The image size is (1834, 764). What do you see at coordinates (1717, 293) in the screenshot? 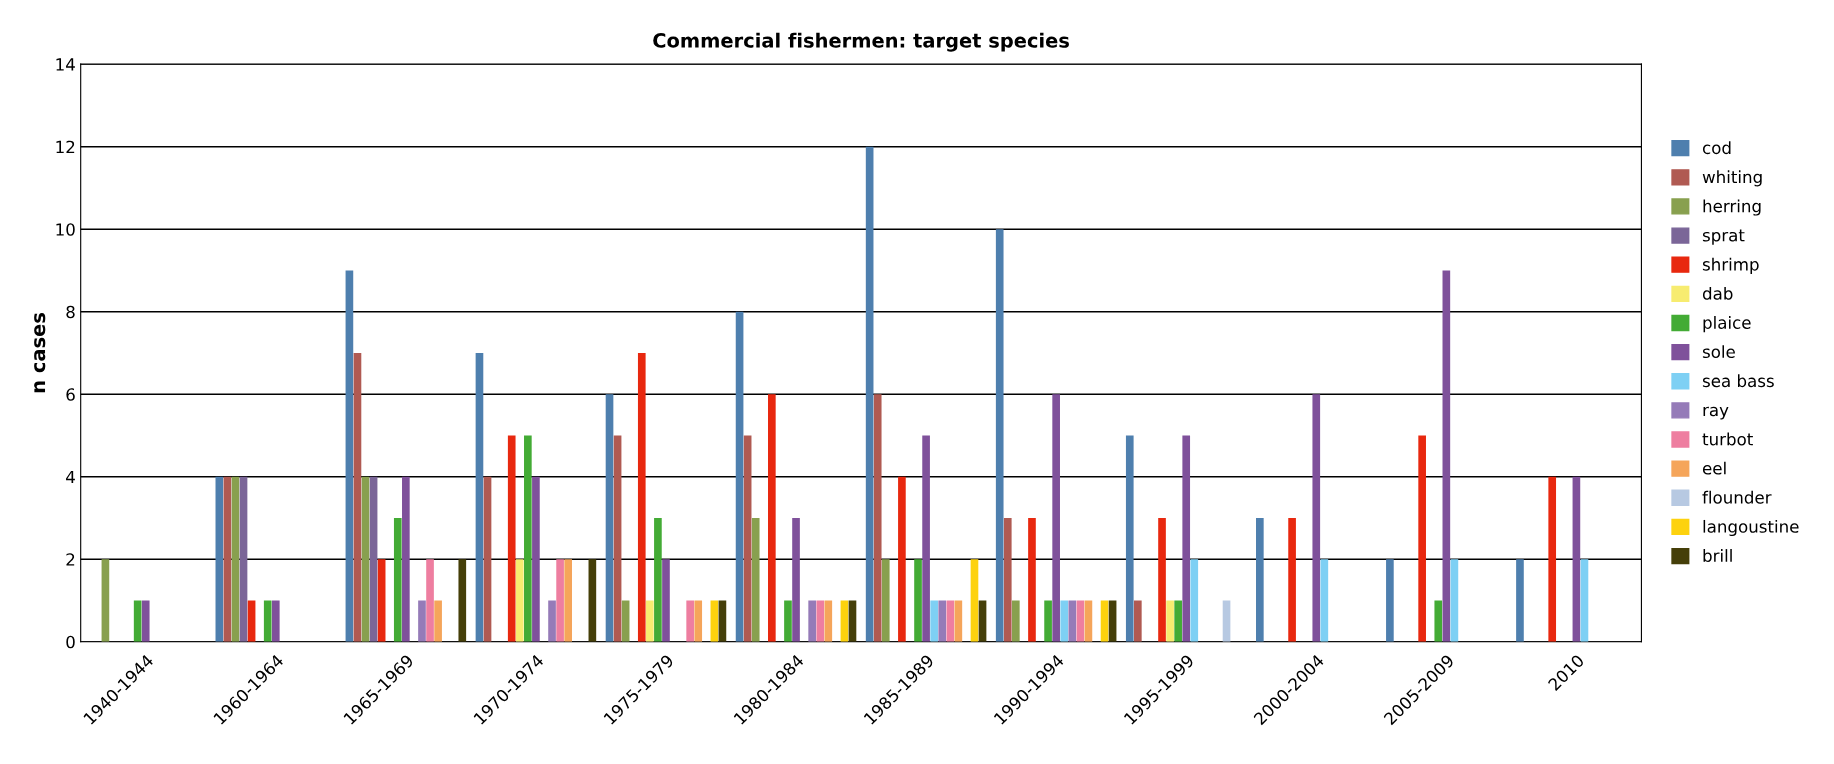
I see `legend-label: dab` at bounding box center [1717, 293].